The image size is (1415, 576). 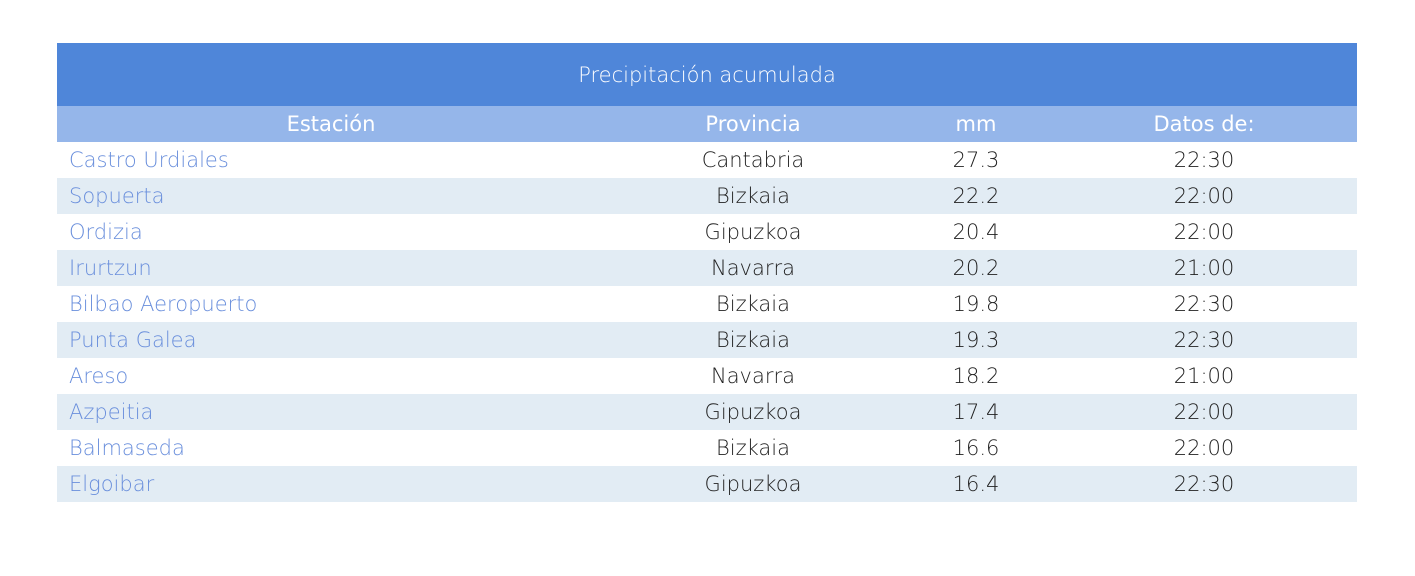 What do you see at coordinates (976, 412) in the screenshot?
I see `mm-cell: 17.4` at bounding box center [976, 412].